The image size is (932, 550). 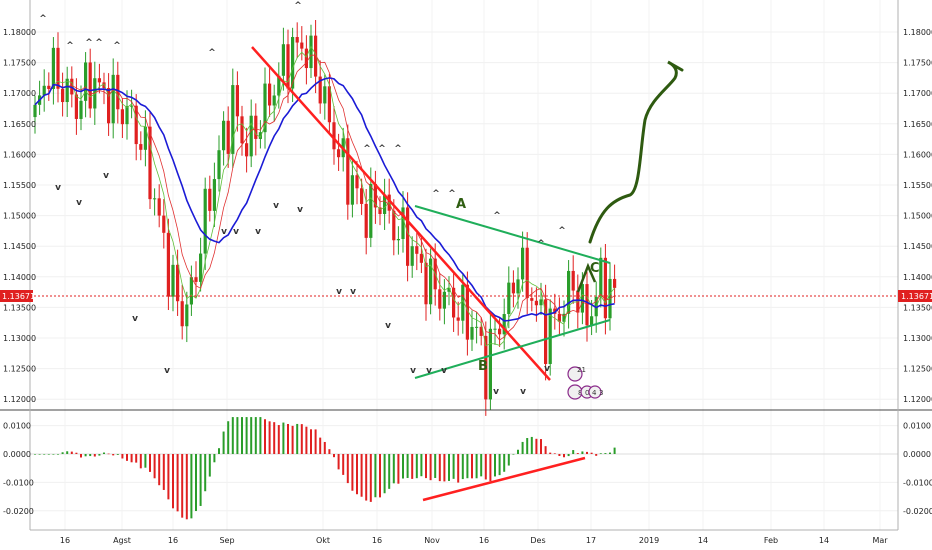 I want to click on time-tick-label: Feb, so click(x=771, y=540).